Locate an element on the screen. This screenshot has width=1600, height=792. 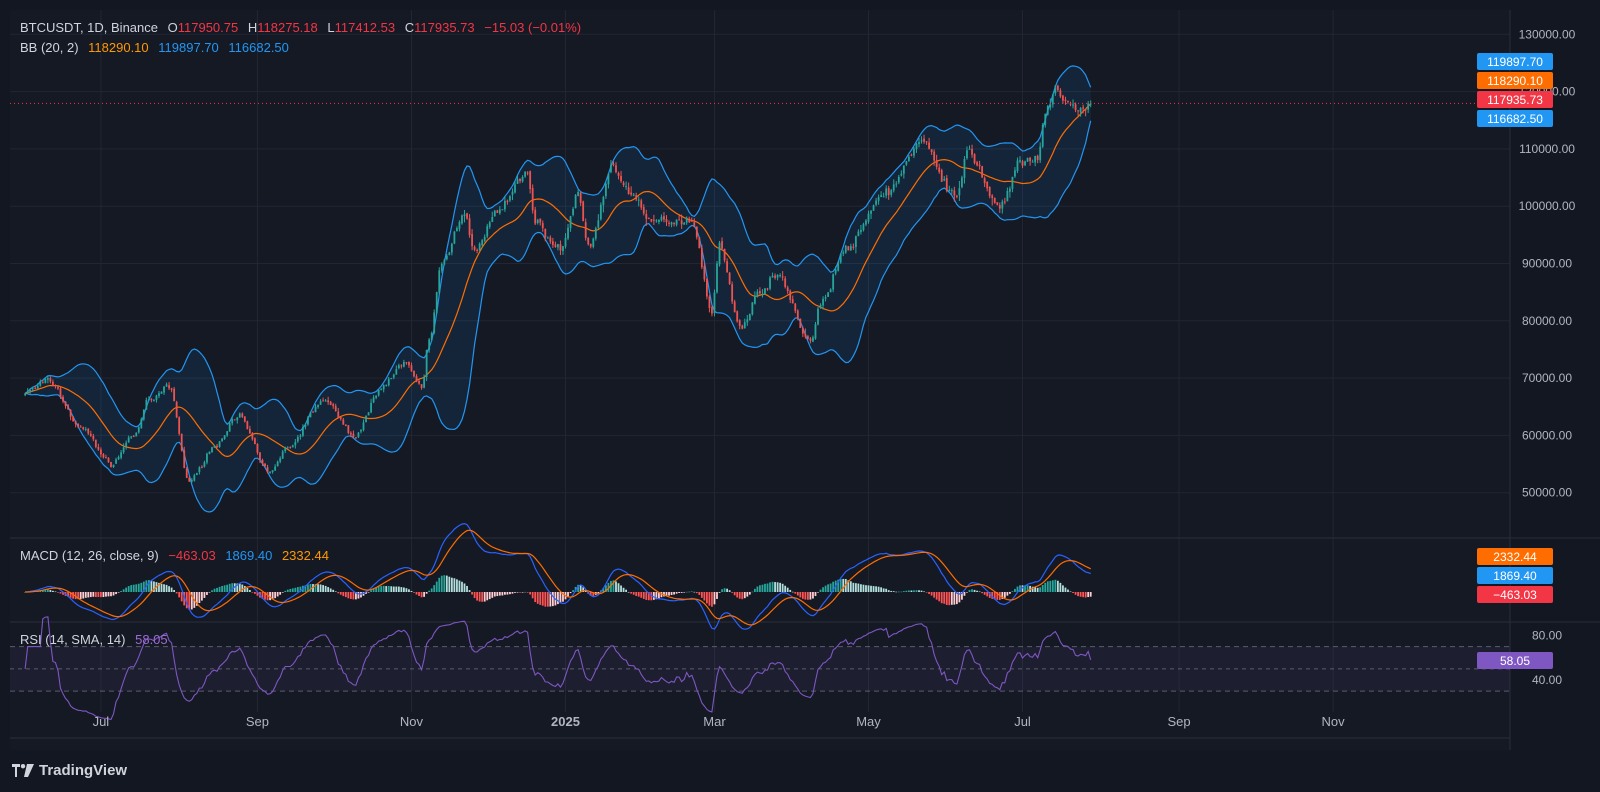
rsi-name: RSI (14, SMA, 14) is located at coordinates (73, 639).